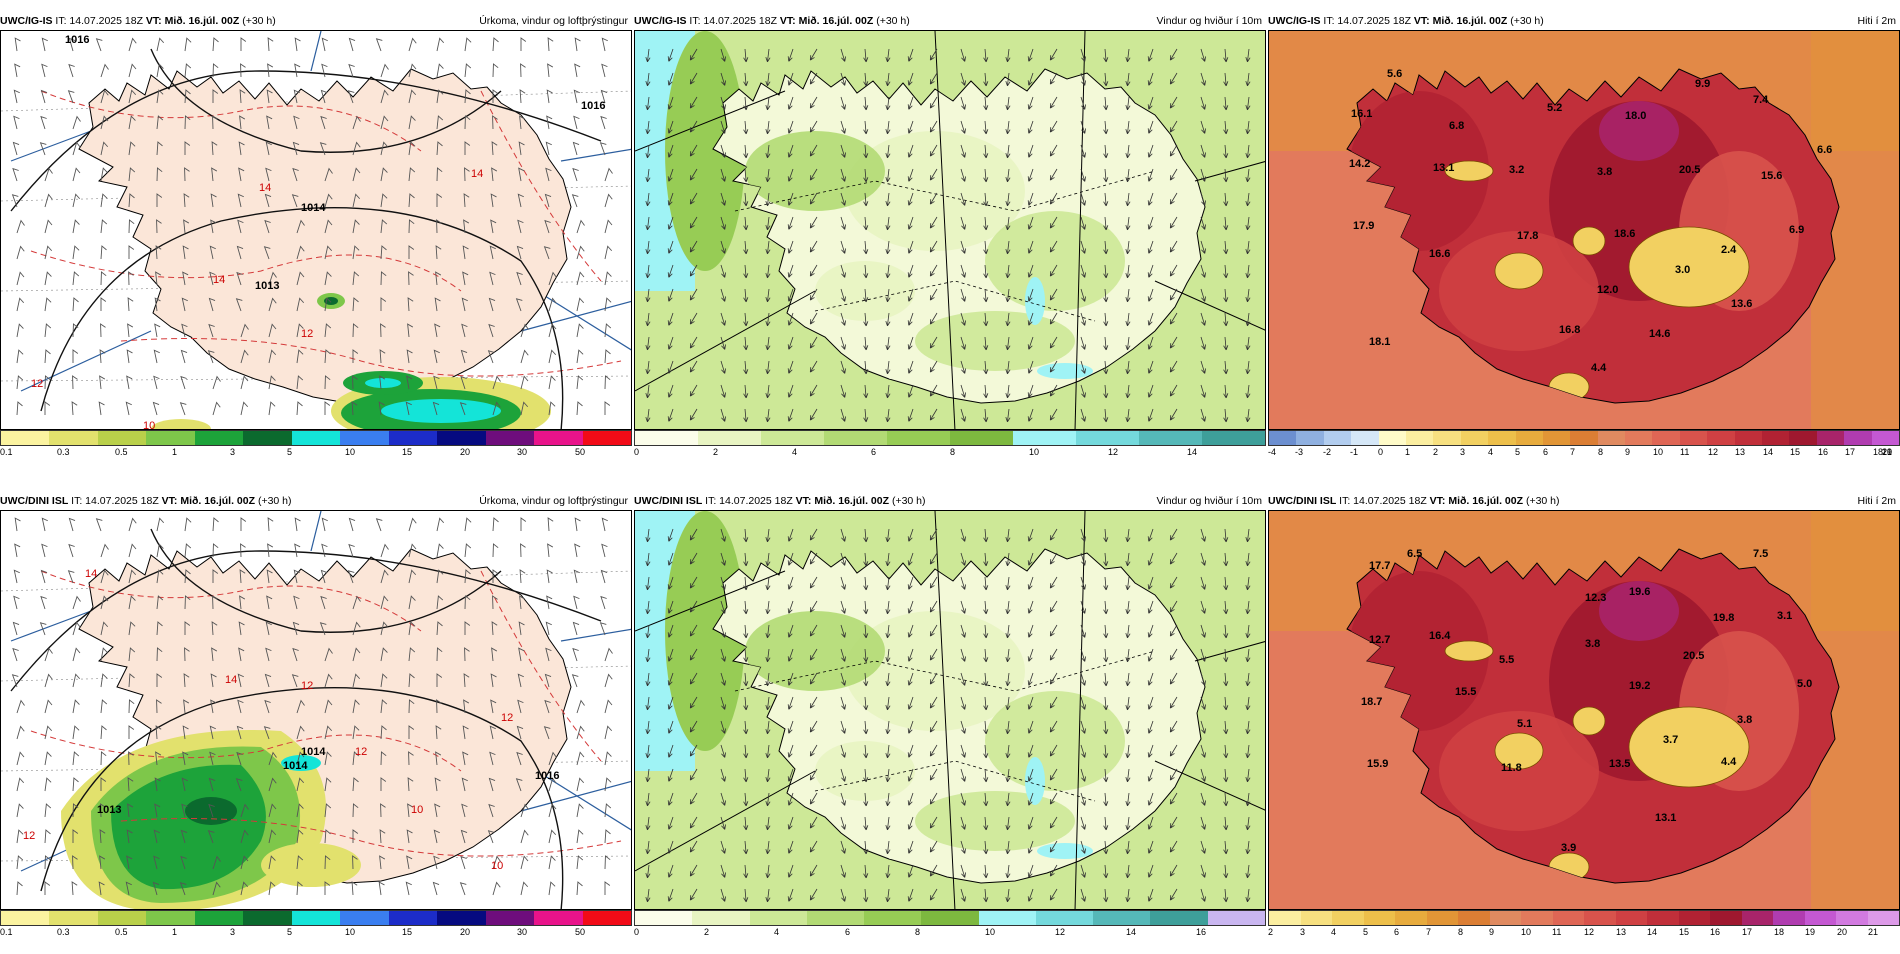  I want to click on colorbar-tick-label: 17, so click(1850, 452).